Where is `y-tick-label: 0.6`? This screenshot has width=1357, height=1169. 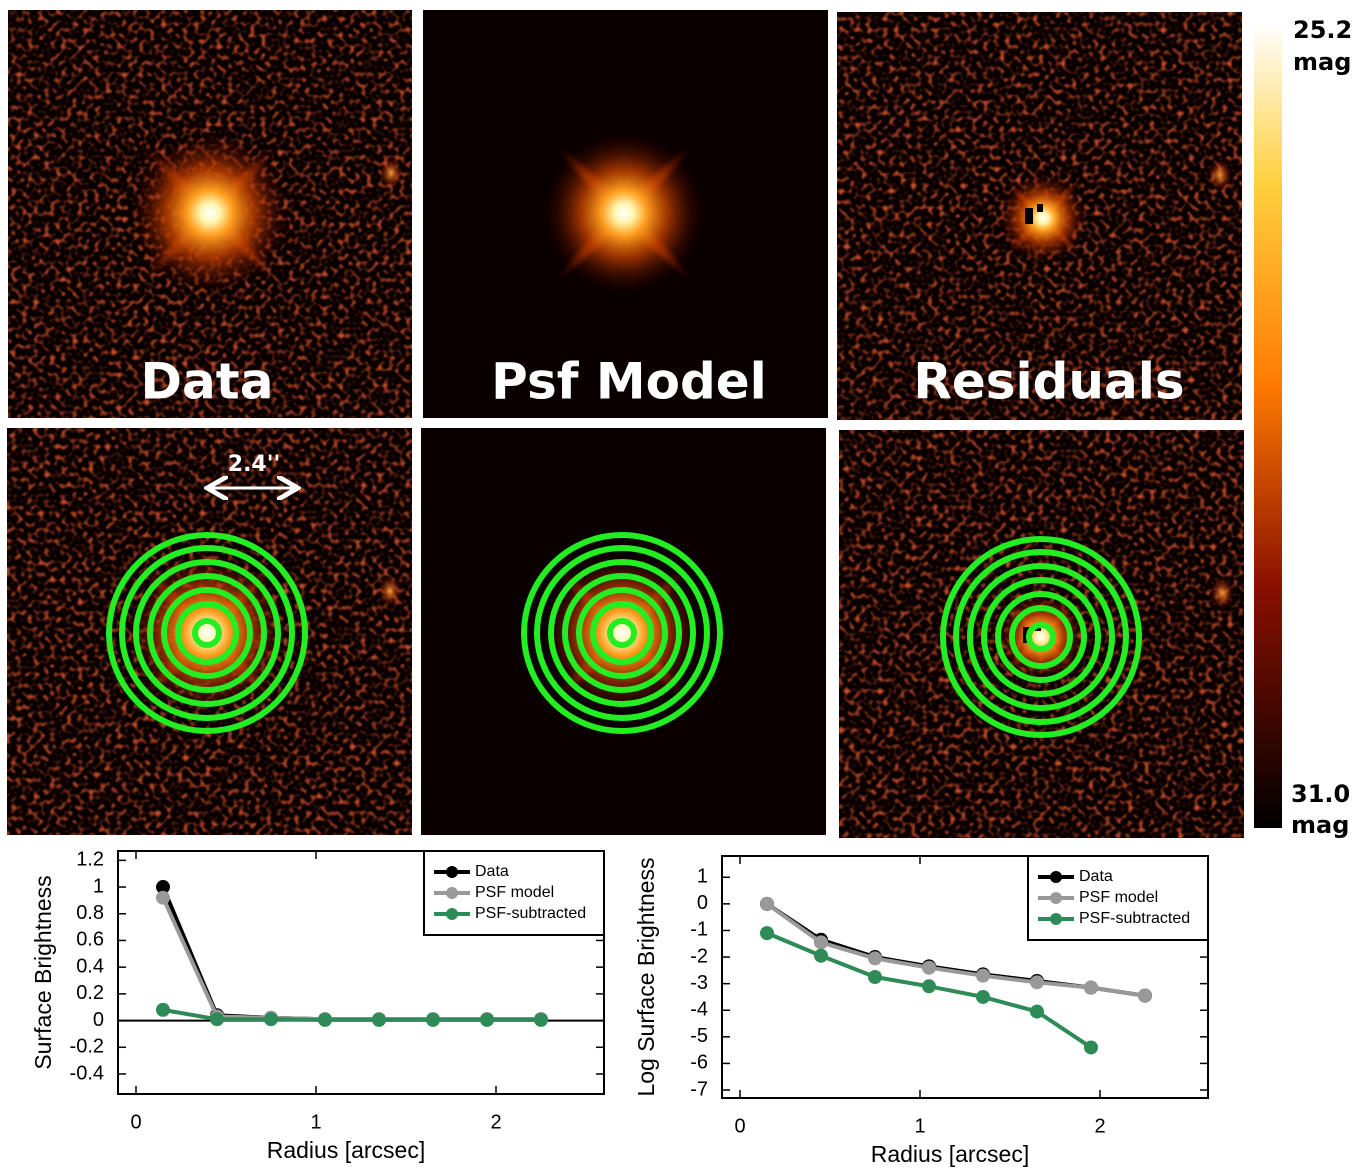 y-tick-label: 0.6 is located at coordinates (90, 940).